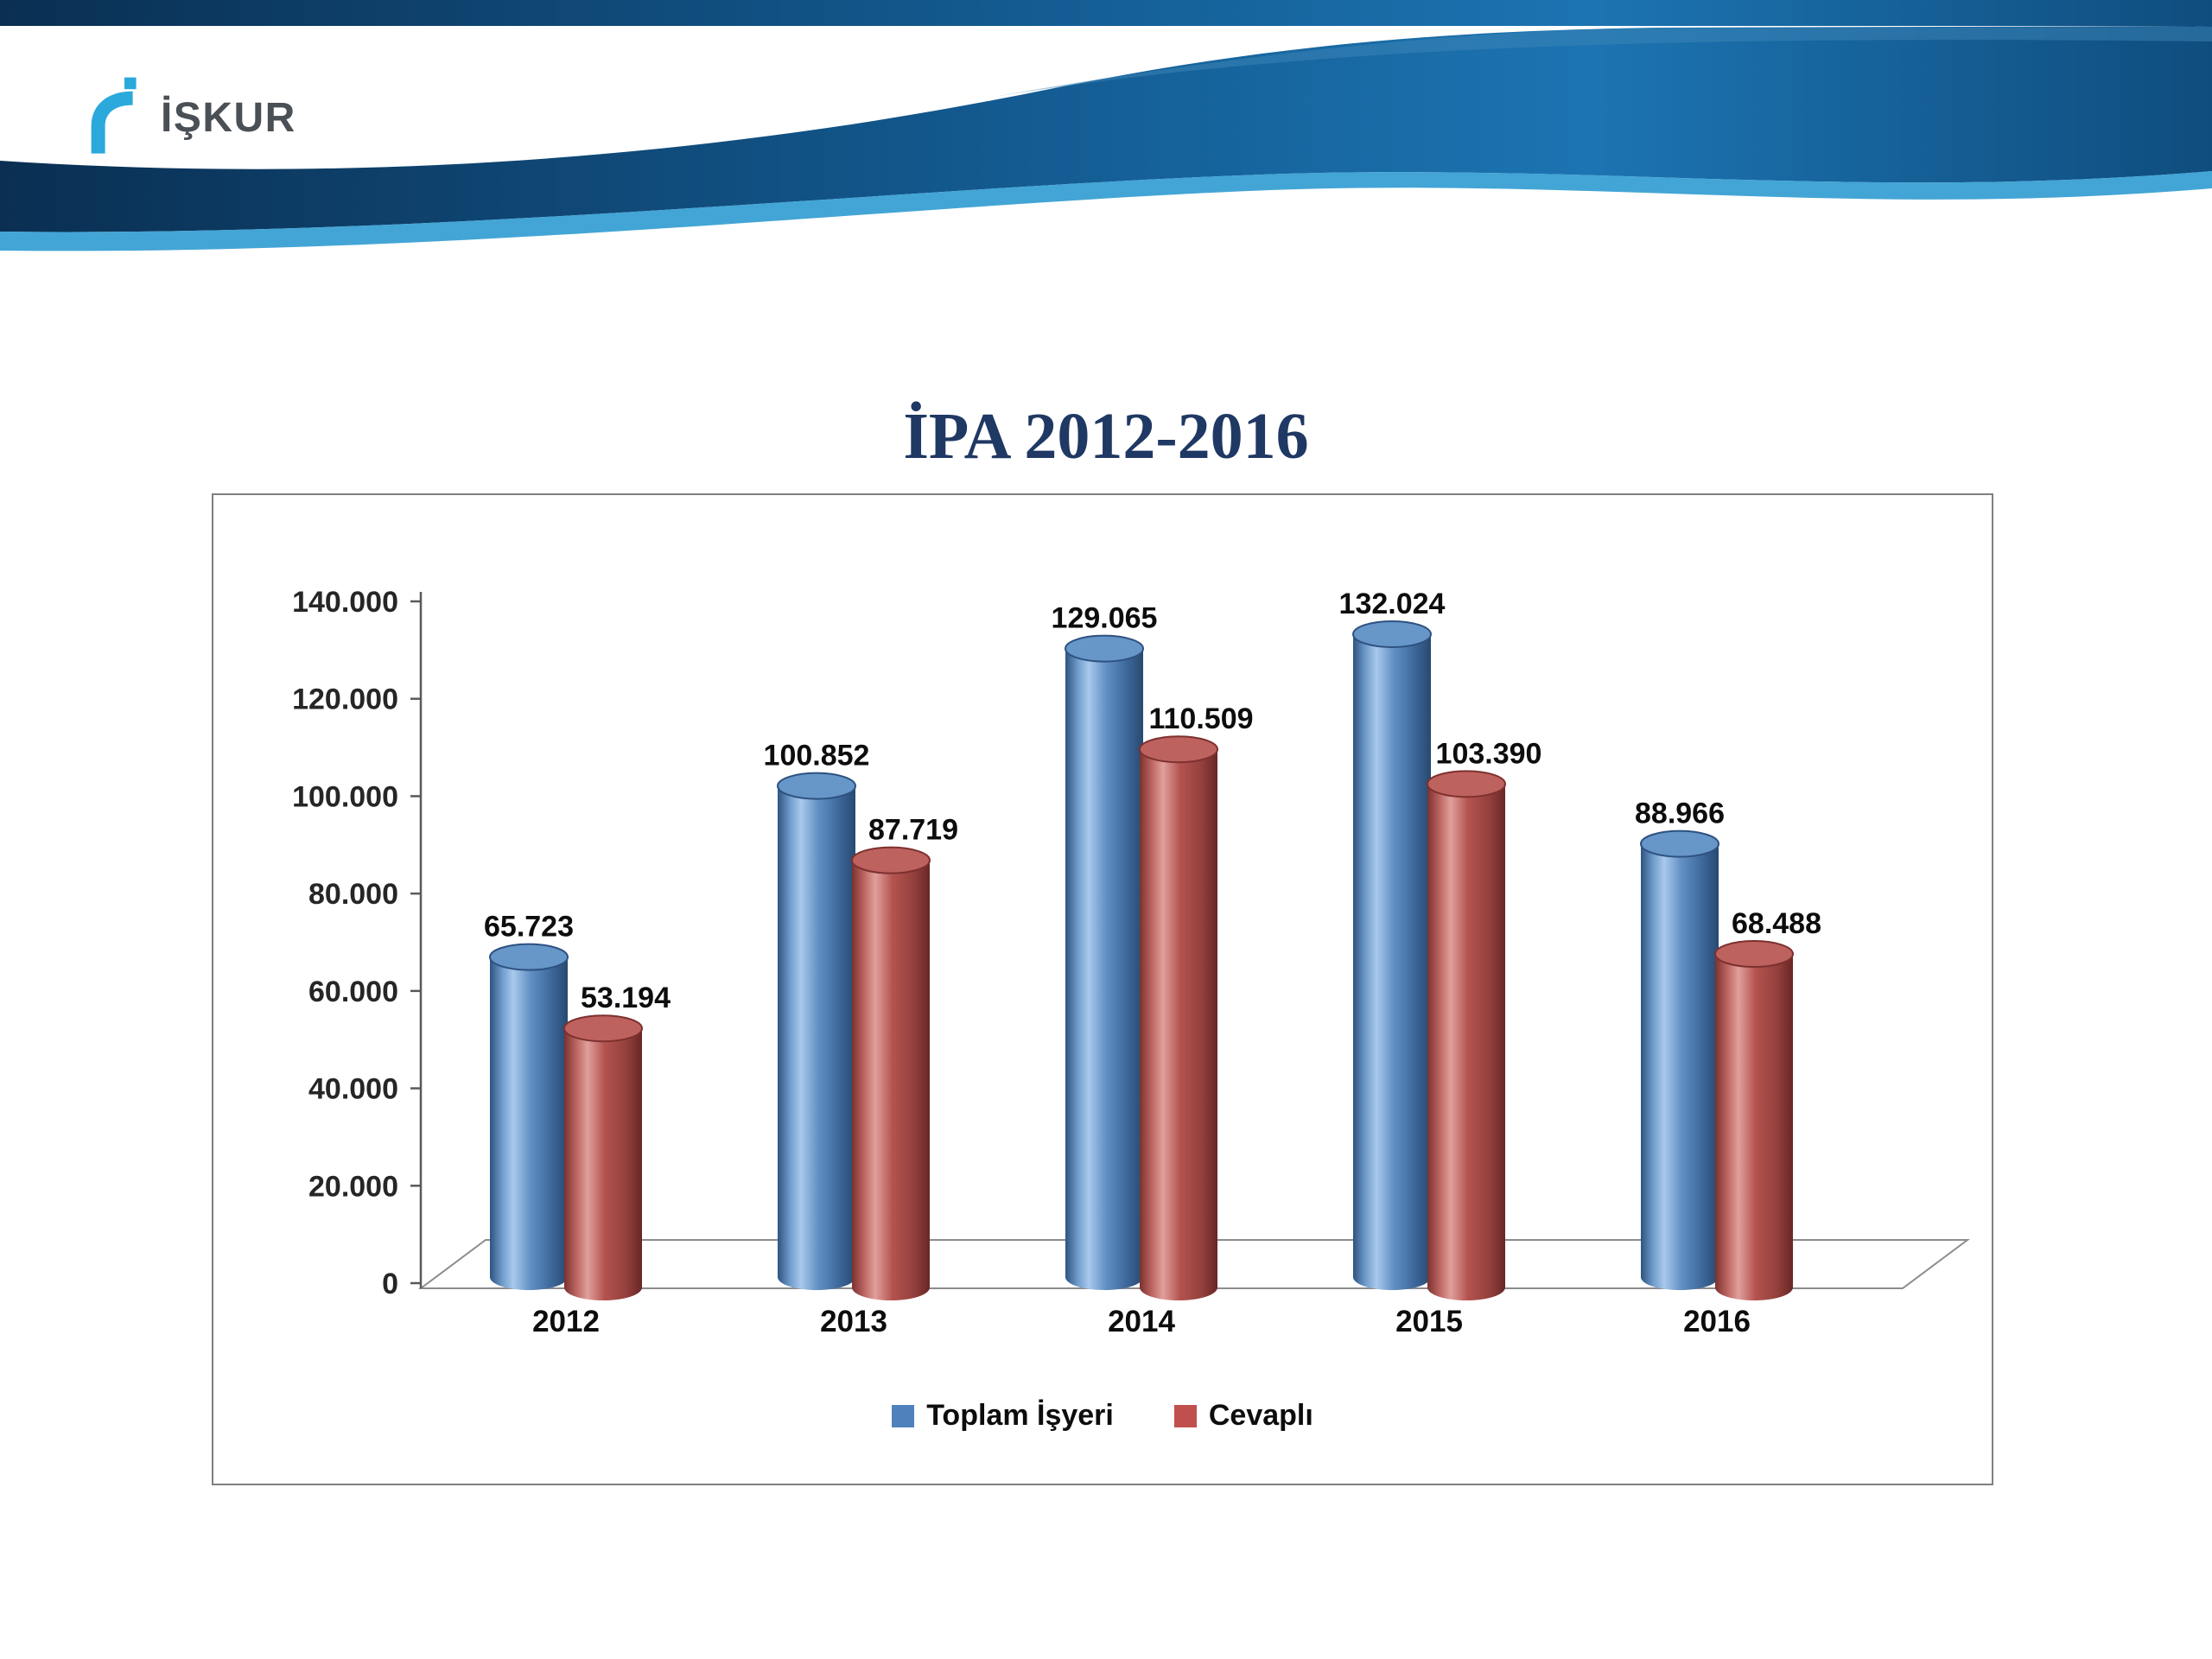 The width and height of the screenshot is (2212, 1659). Describe the element at coordinates (913, 830) in the screenshot. I see `bar-value-label: 87.719` at that location.